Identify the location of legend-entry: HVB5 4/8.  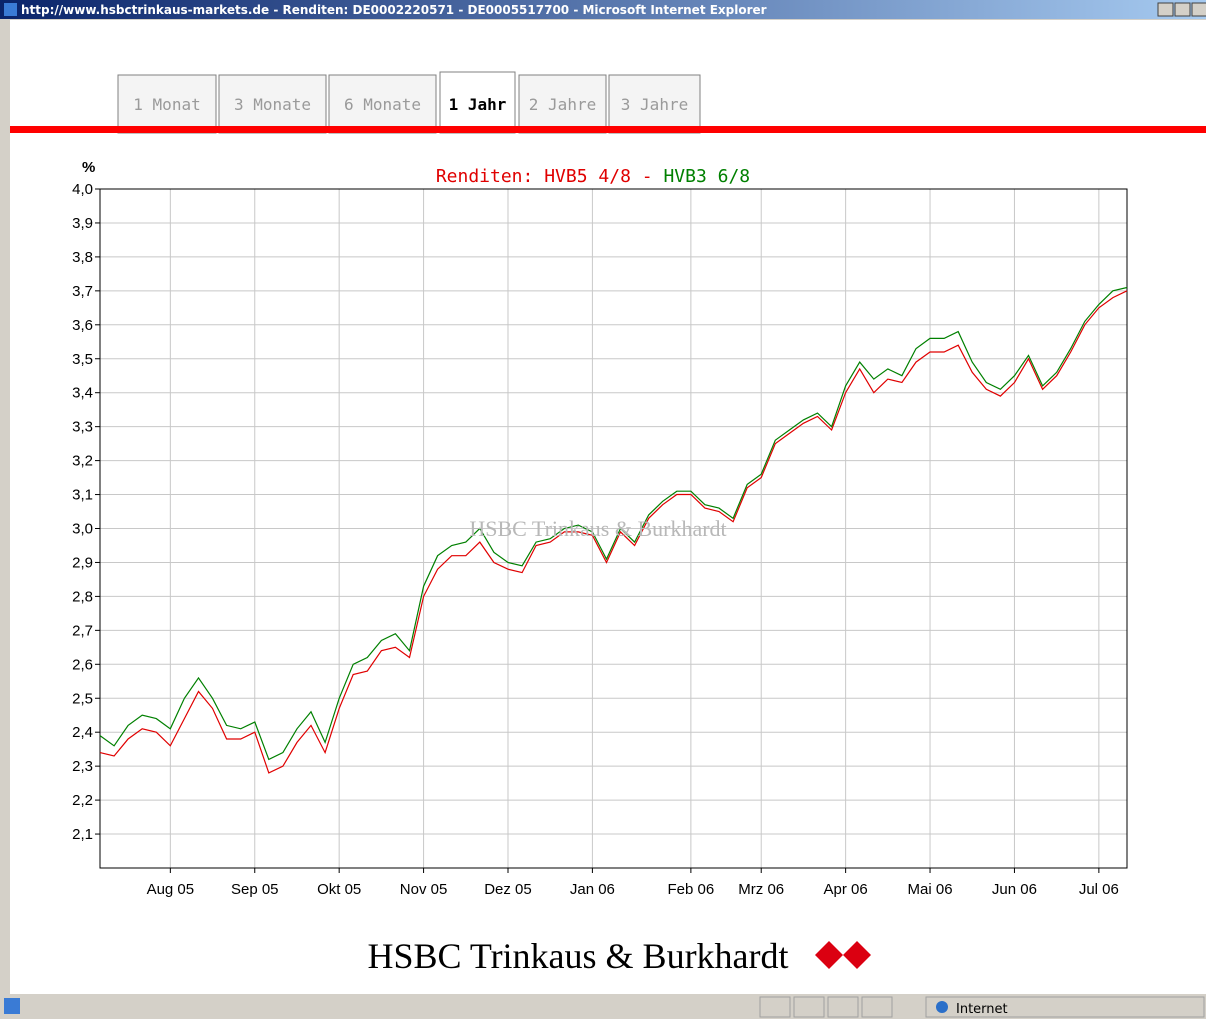
(587, 176).